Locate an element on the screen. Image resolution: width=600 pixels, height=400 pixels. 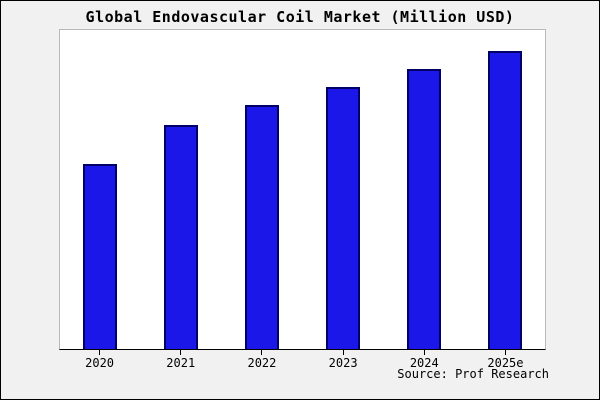
x-axis-label: 2024 is located at coordinates (424, 363).